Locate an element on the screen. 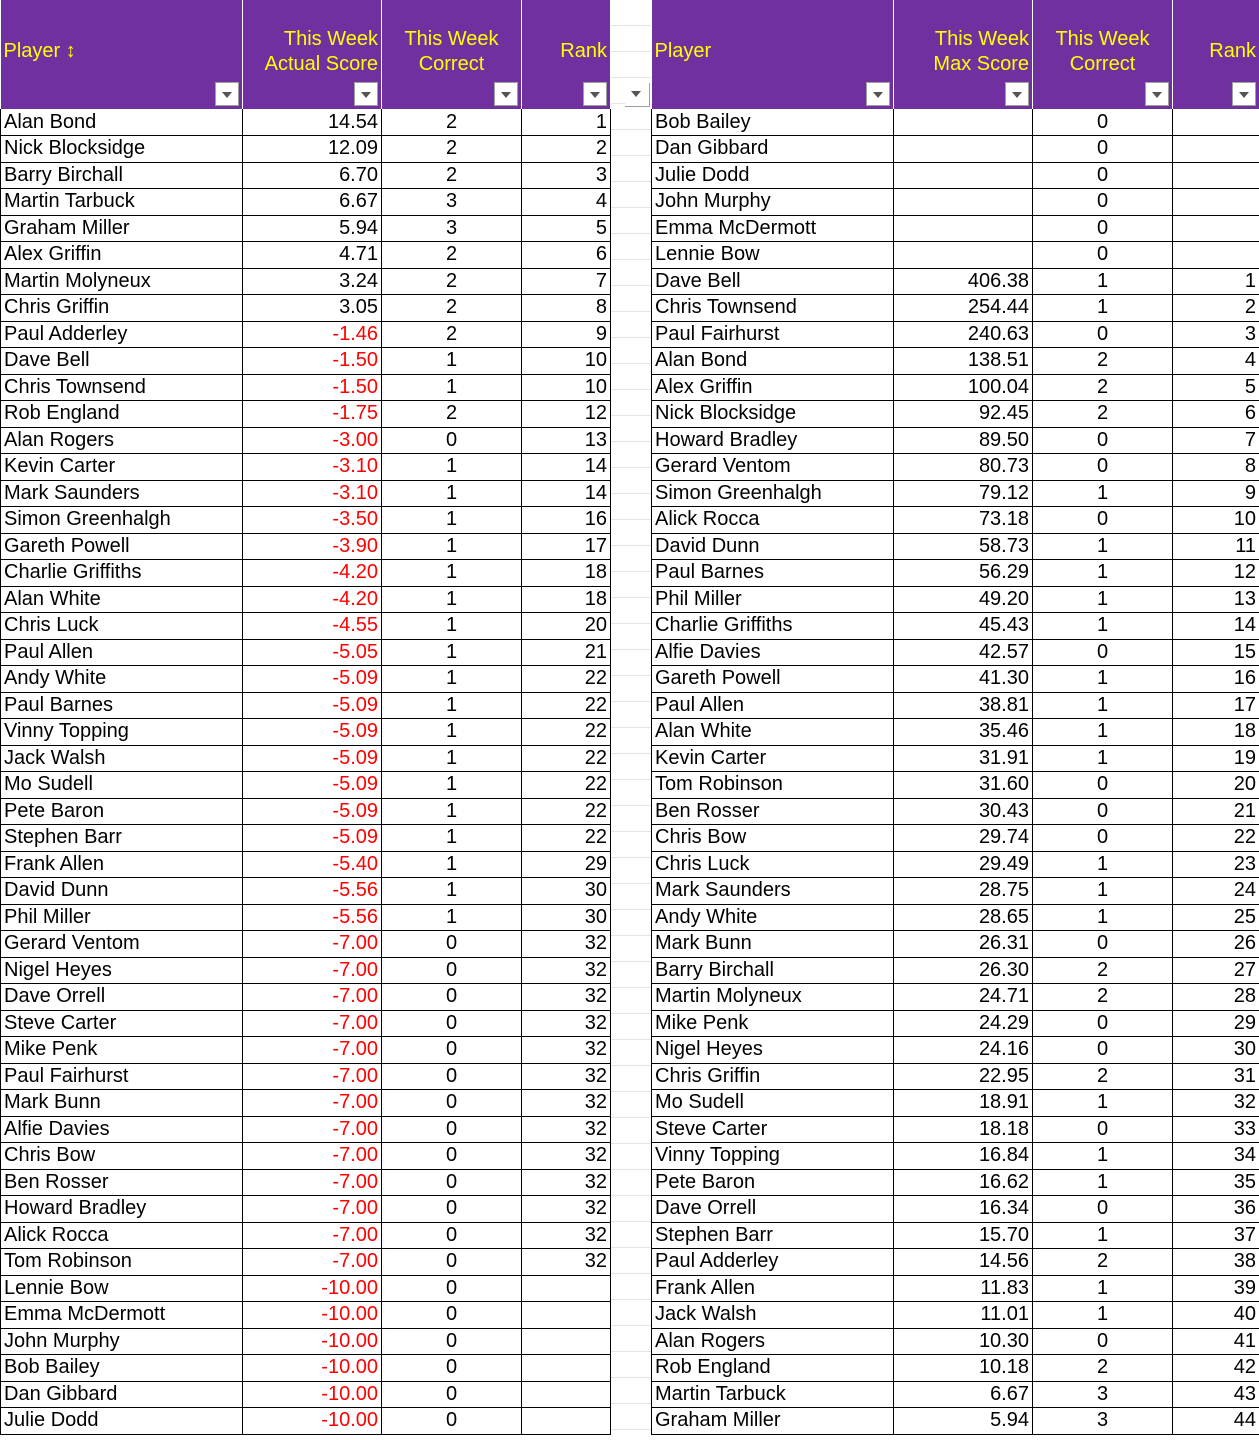  rank-cell: 2 is located at coordinates (1215, 308).